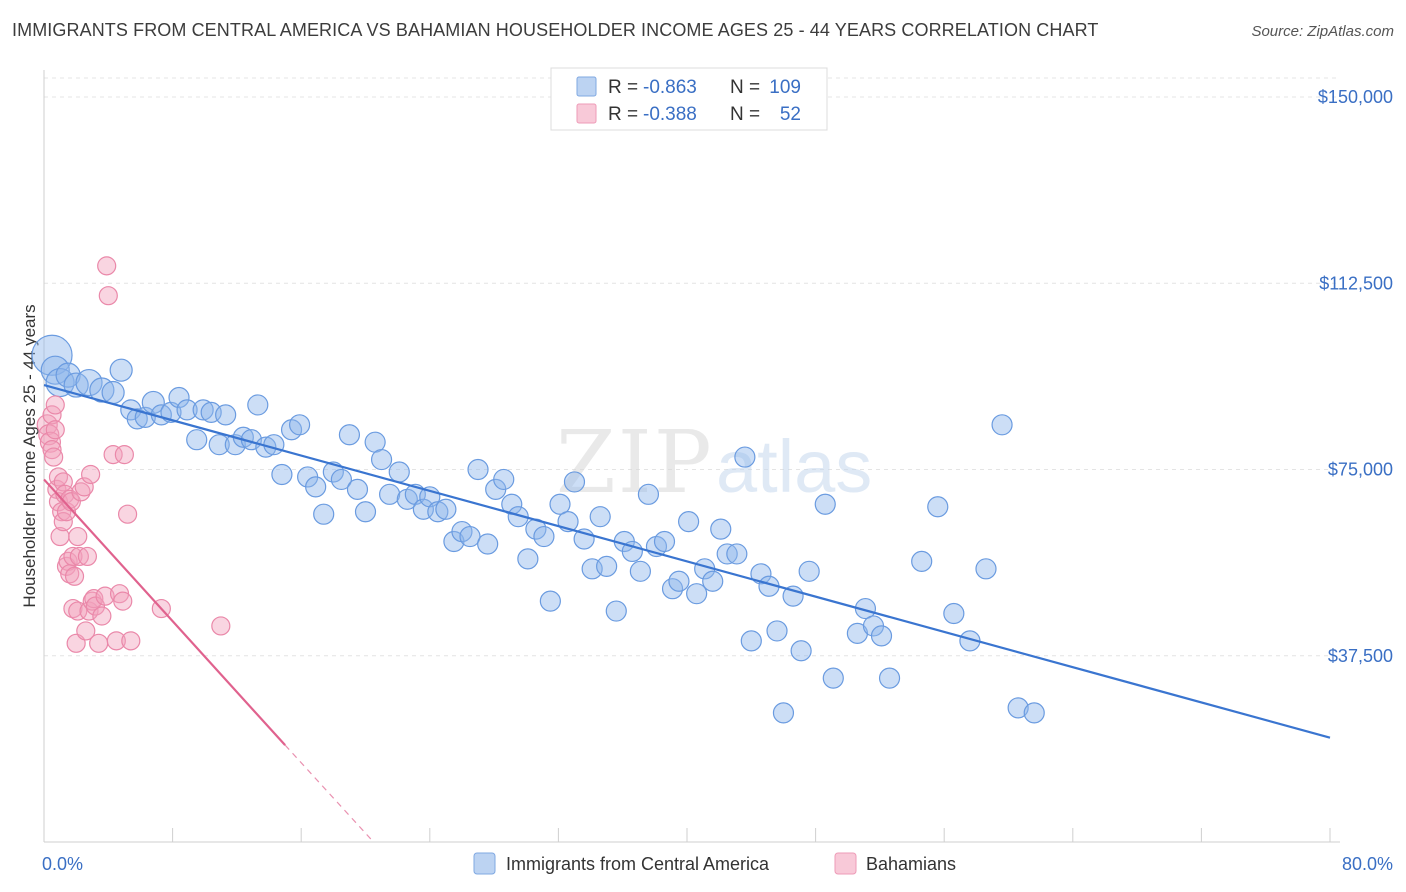 Image resolution: width=1406 pixels, height=892 pixels. What do you see at coordinates (1360, 656) in the screenshot?
I see `y-tick-label-0: $37,500` at bounding box center [1360, 656].